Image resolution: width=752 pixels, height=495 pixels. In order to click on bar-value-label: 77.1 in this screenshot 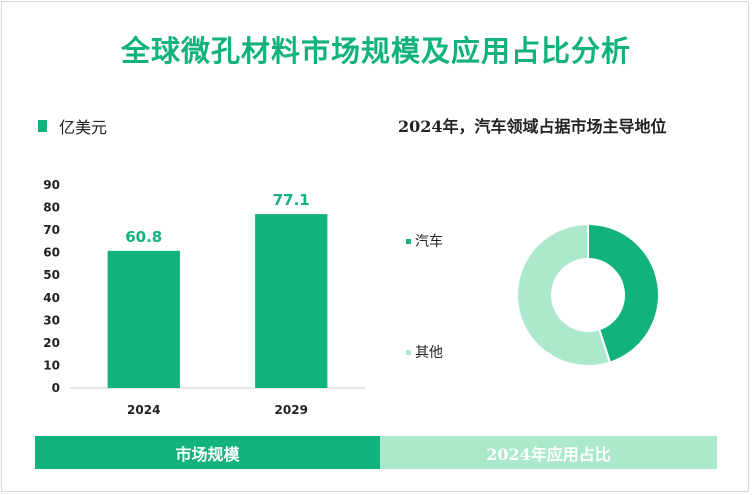, I will do `click(291, 200)`.